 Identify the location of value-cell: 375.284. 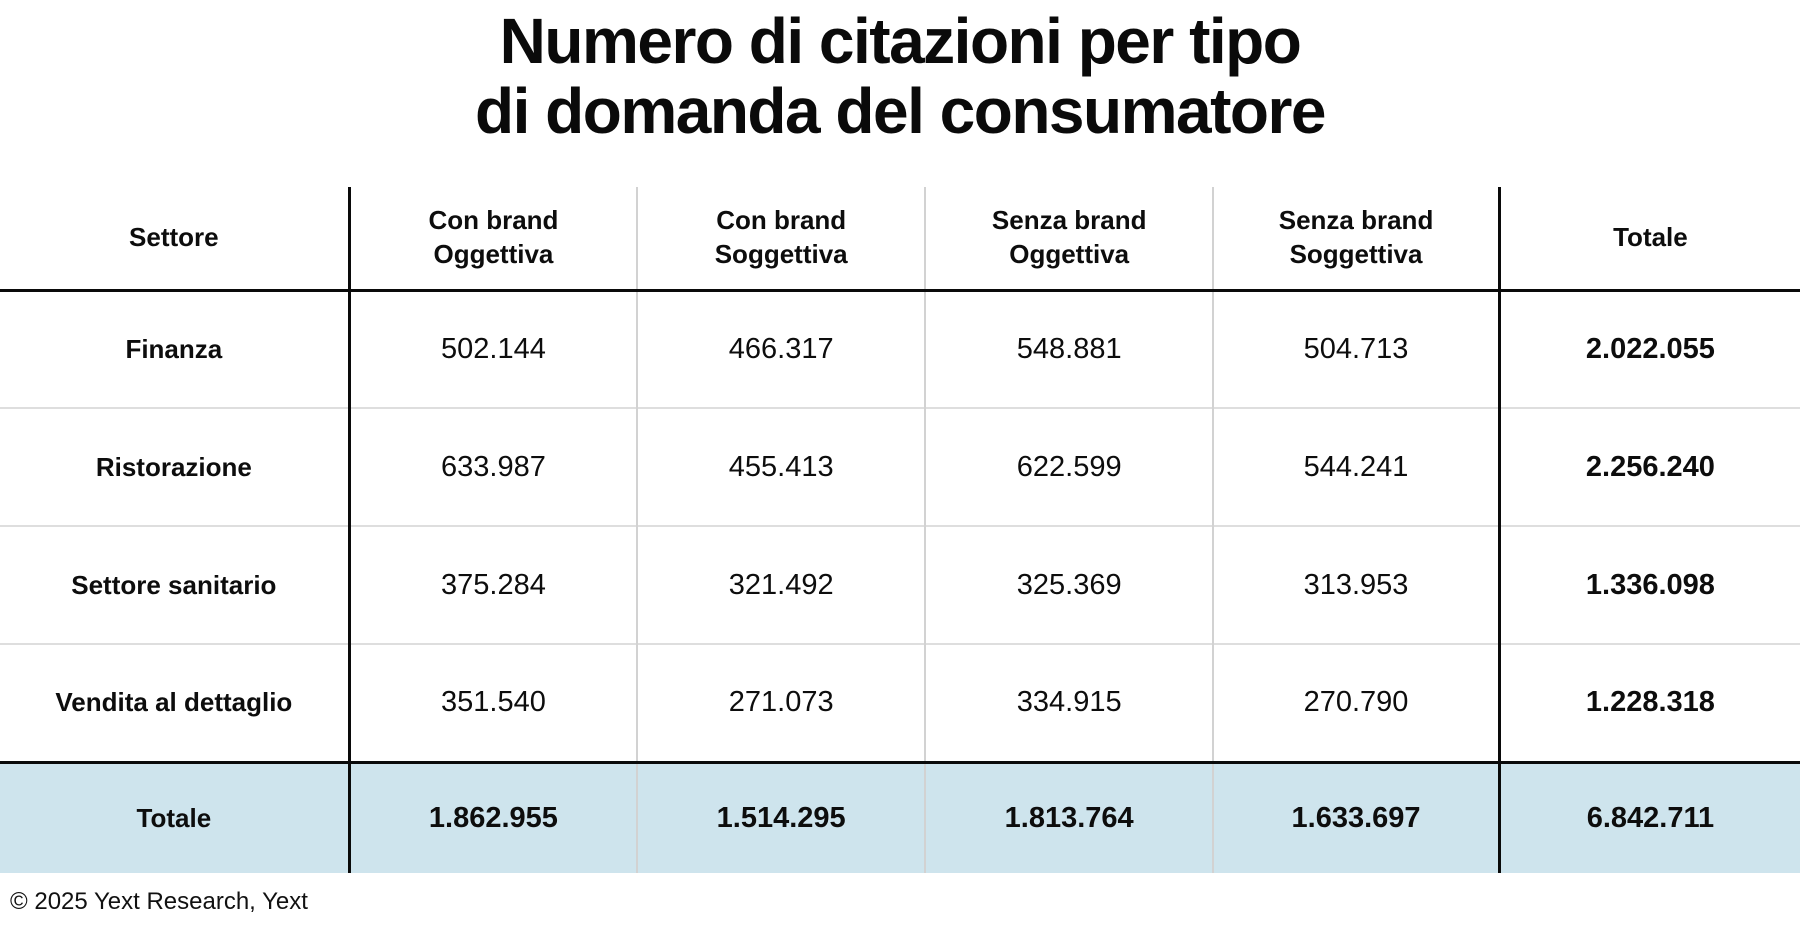
(494, 585).